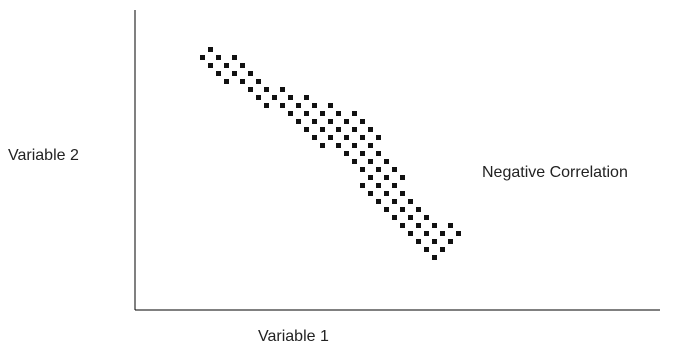 The image size is (674, 358). Describe the element at coordinates (293, 336) in the screenshot. I see `x-axis-label: Variable 1` at that location.